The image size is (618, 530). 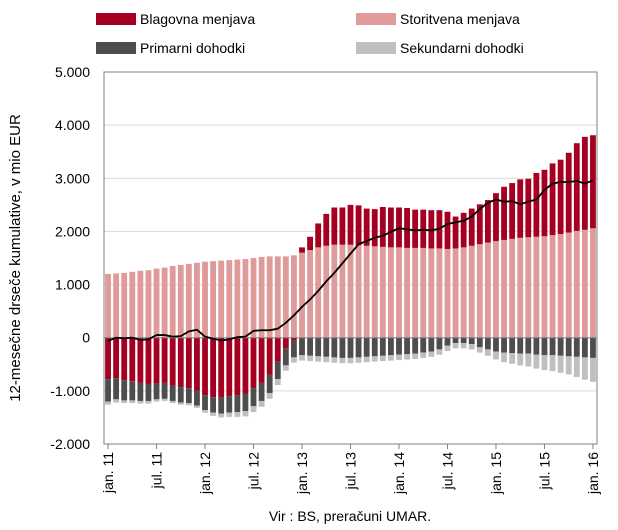 I want to click on legend-item-sekundarni: Sekundarni dohodki, so click(x=440, y=48).